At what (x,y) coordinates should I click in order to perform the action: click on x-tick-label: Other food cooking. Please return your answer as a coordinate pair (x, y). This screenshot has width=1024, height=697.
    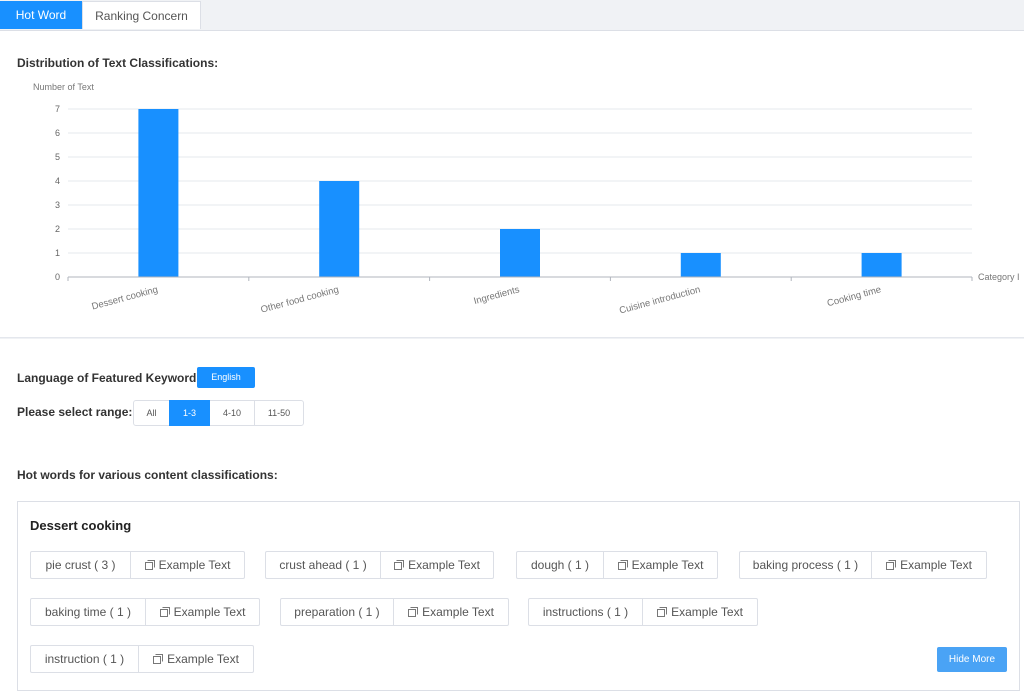
    Looking at the image, I should click on (300, 299).